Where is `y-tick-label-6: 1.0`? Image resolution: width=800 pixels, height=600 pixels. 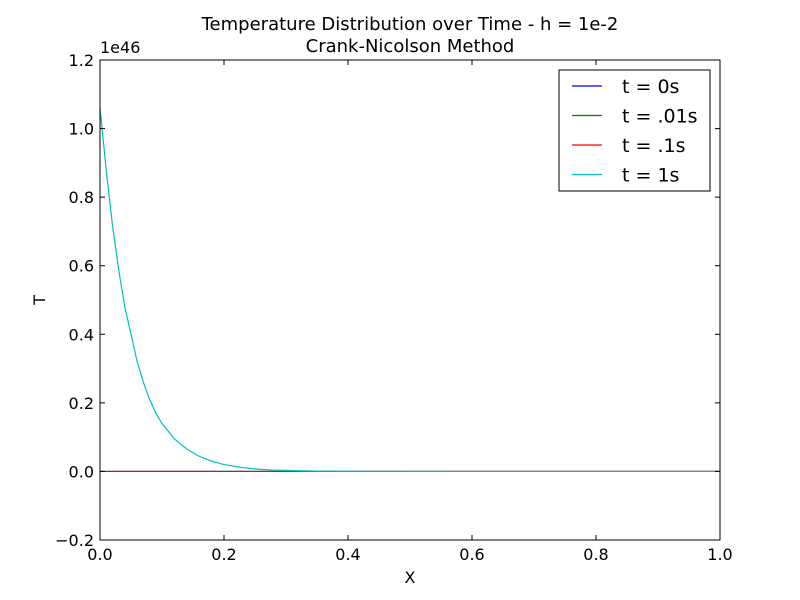
y-tick-label-6: 1.0 is located at coordinates (81, 129).